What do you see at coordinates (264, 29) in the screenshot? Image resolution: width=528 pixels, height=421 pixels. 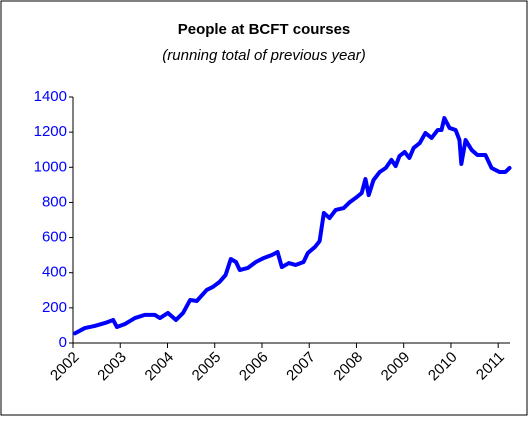 I see `chart-title: People at BCFT courses` at bounding box center [264, 29].